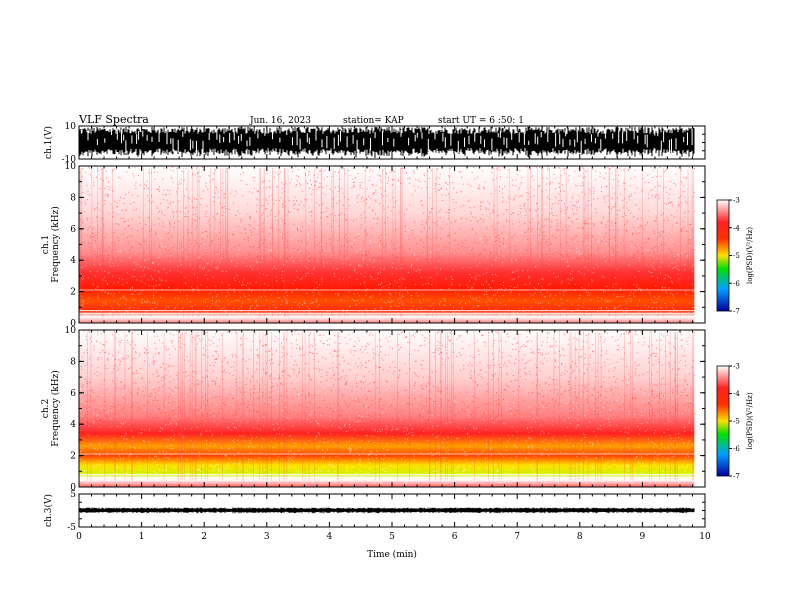 This screenshot has height=612, width=792. I want to click on y-axis-label: ch.1(V), so click(48, 142).